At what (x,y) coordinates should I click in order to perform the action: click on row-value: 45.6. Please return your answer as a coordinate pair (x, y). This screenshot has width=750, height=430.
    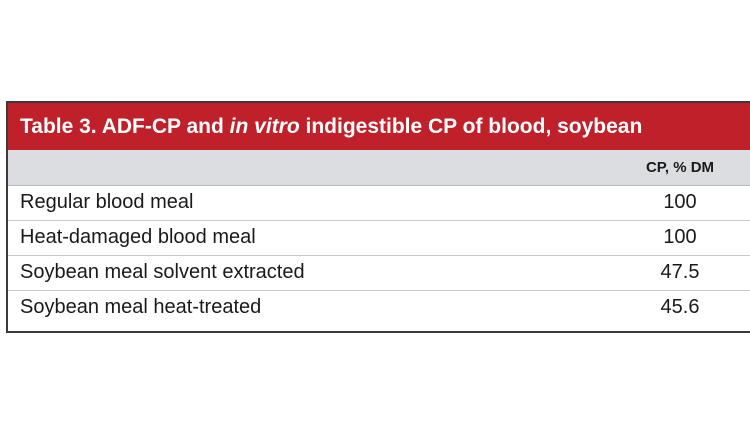
    Looking at the image, I should click on (680, 307).